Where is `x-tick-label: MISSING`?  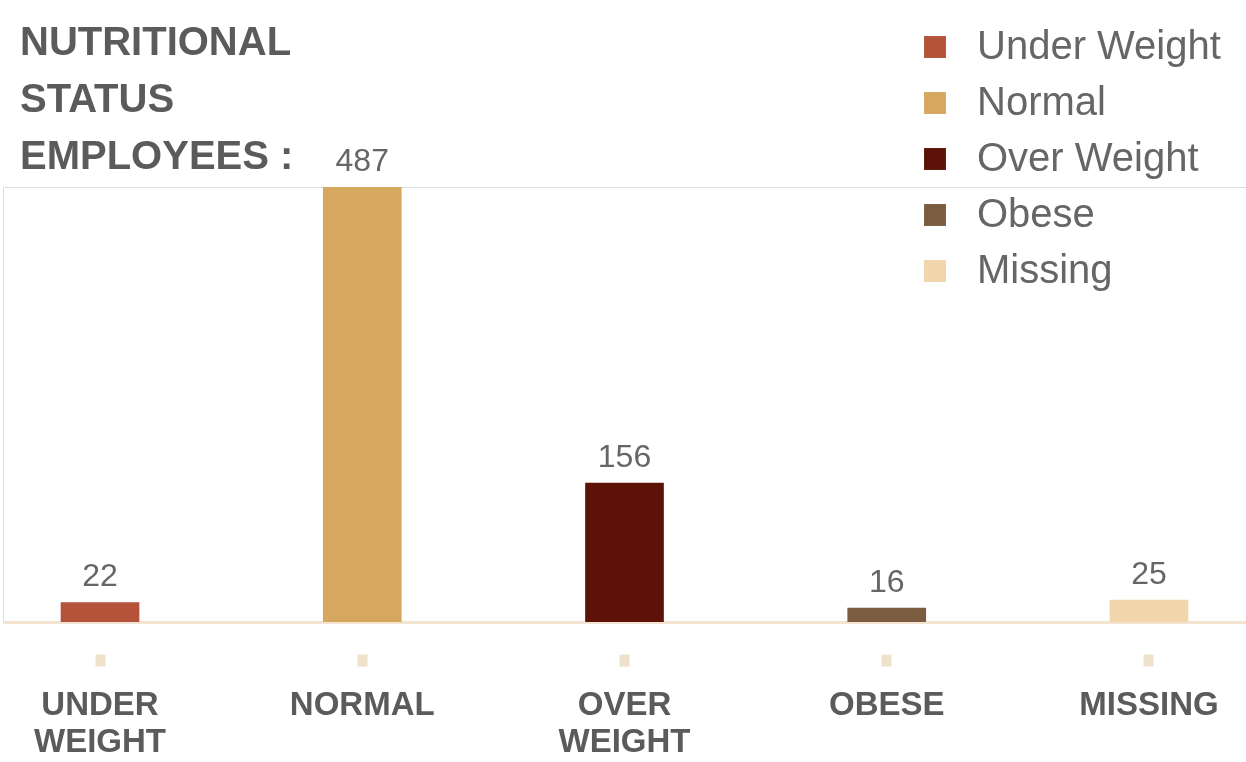
x-tick-label: MISSING is located at coordinates (1149, 703).